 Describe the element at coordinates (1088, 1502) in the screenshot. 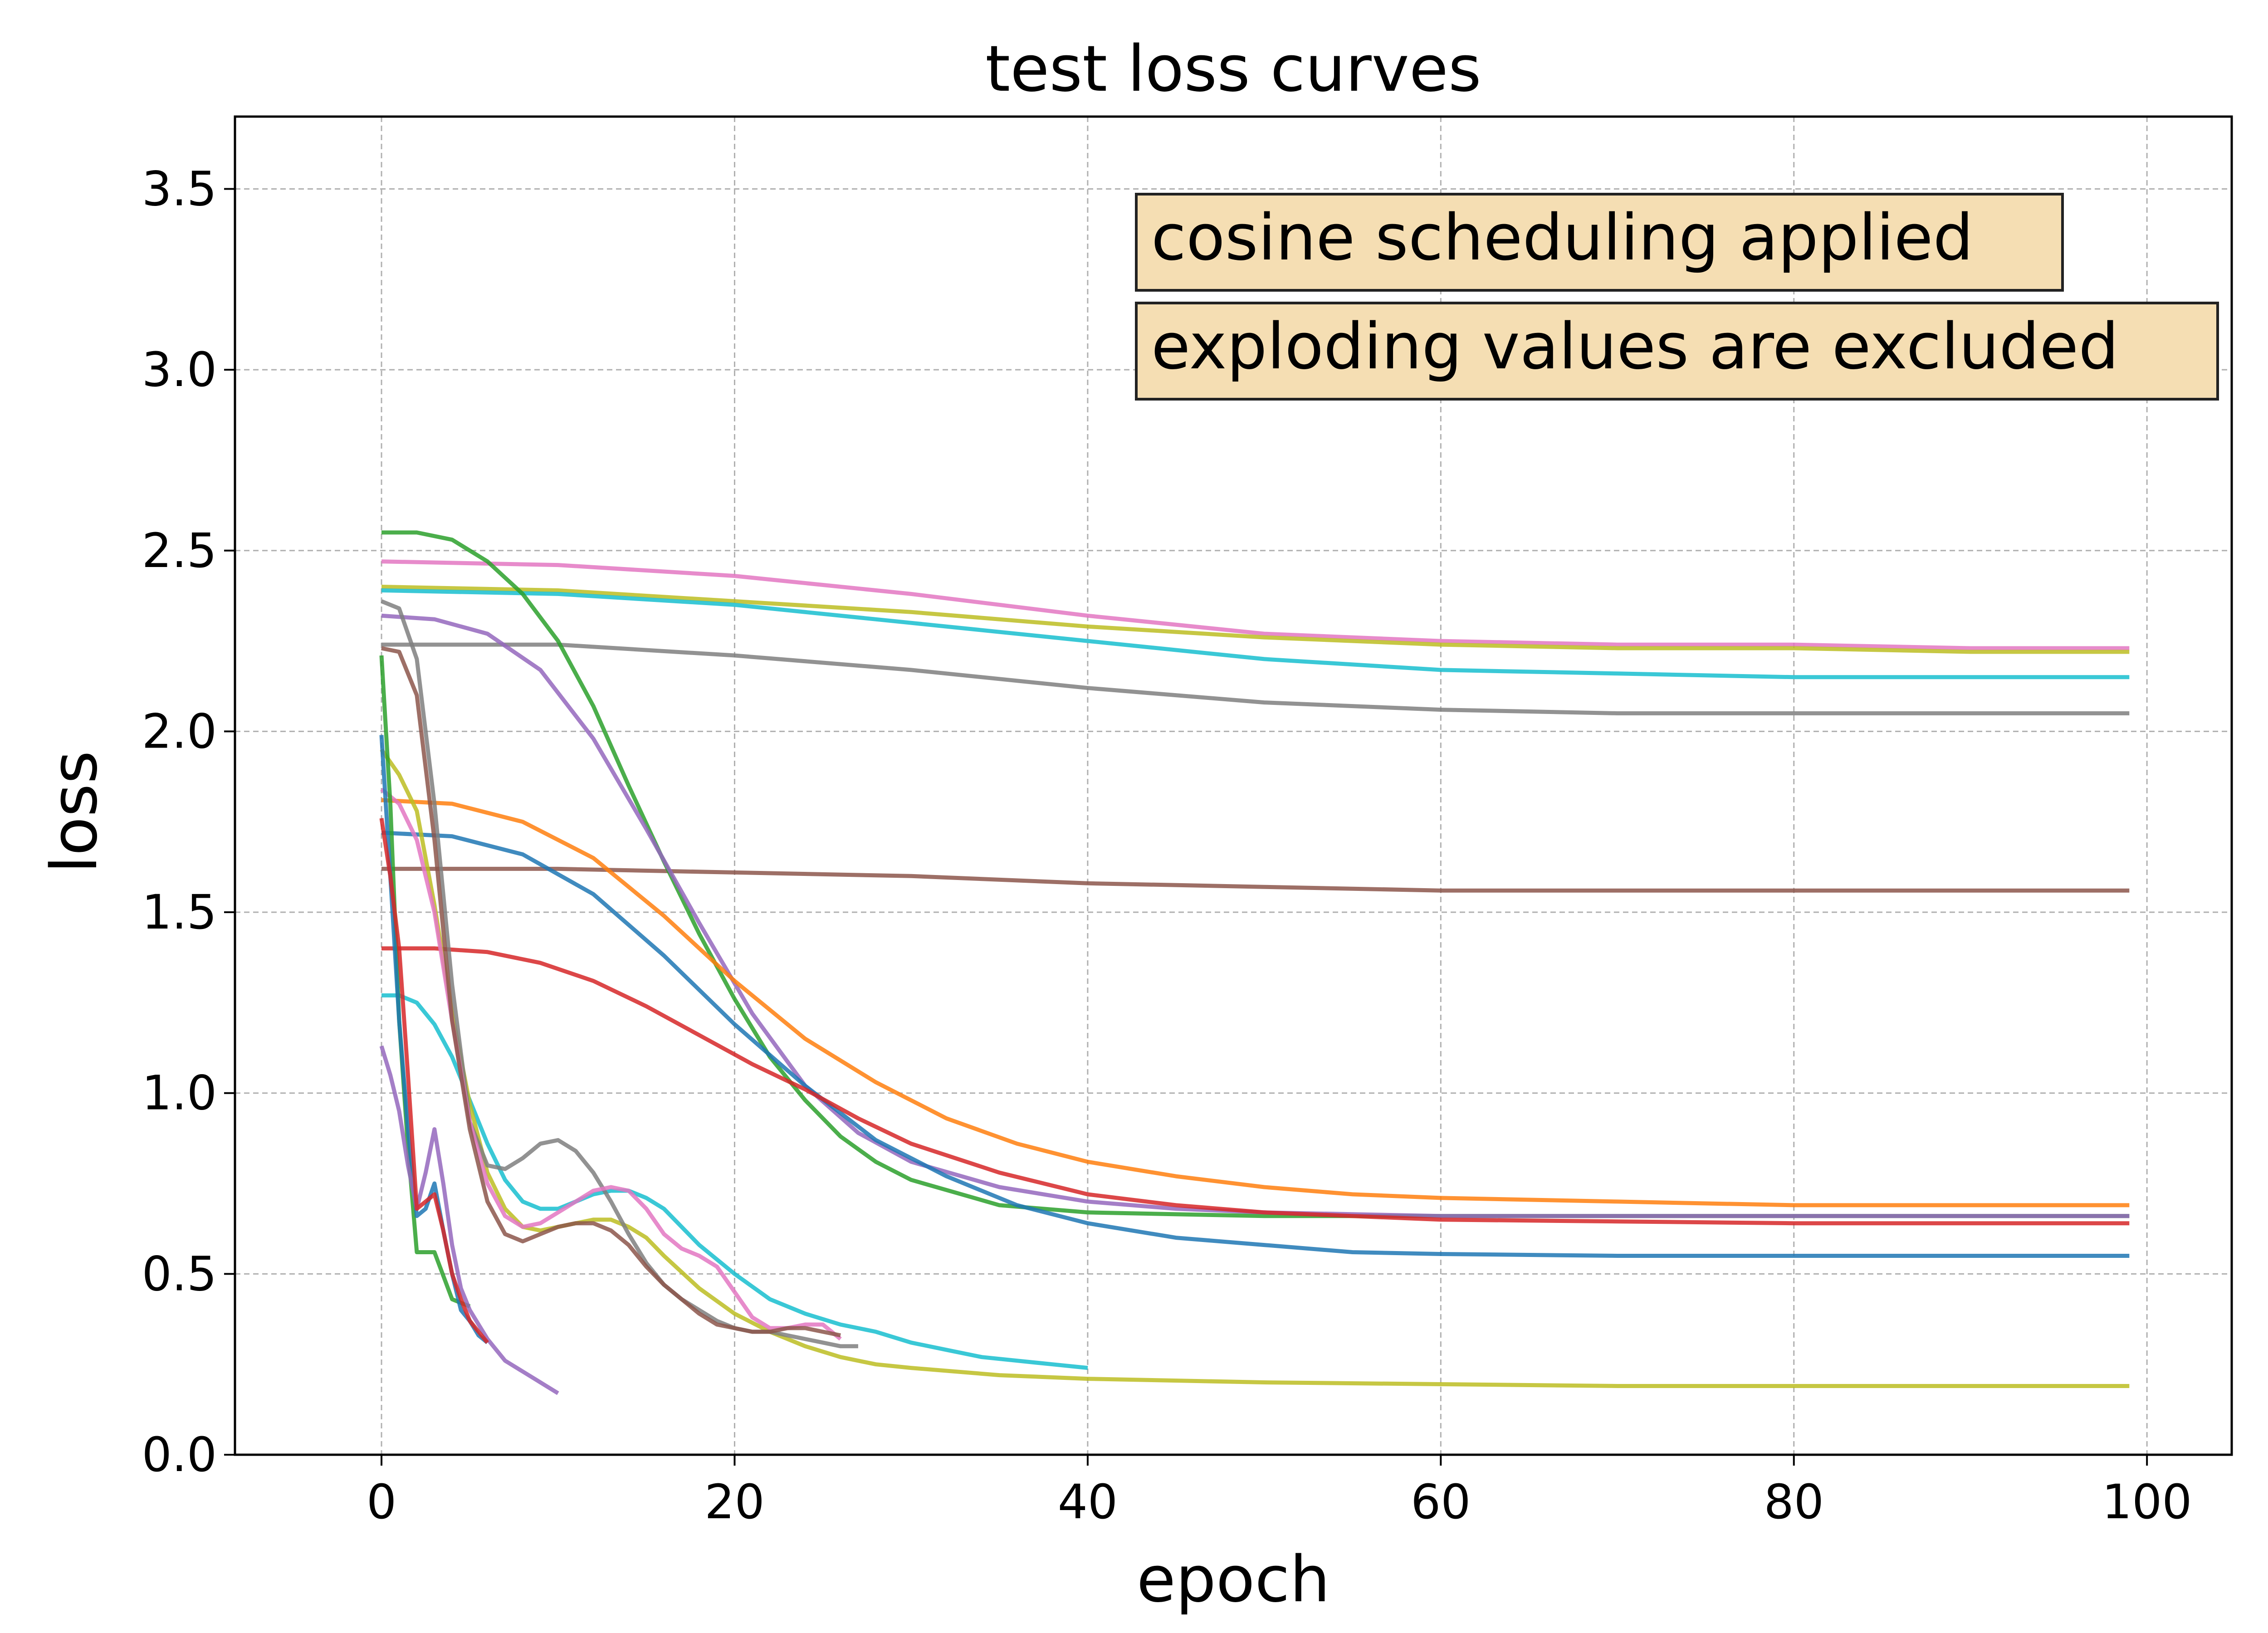

I see `x-tick-label: 40` at that location.